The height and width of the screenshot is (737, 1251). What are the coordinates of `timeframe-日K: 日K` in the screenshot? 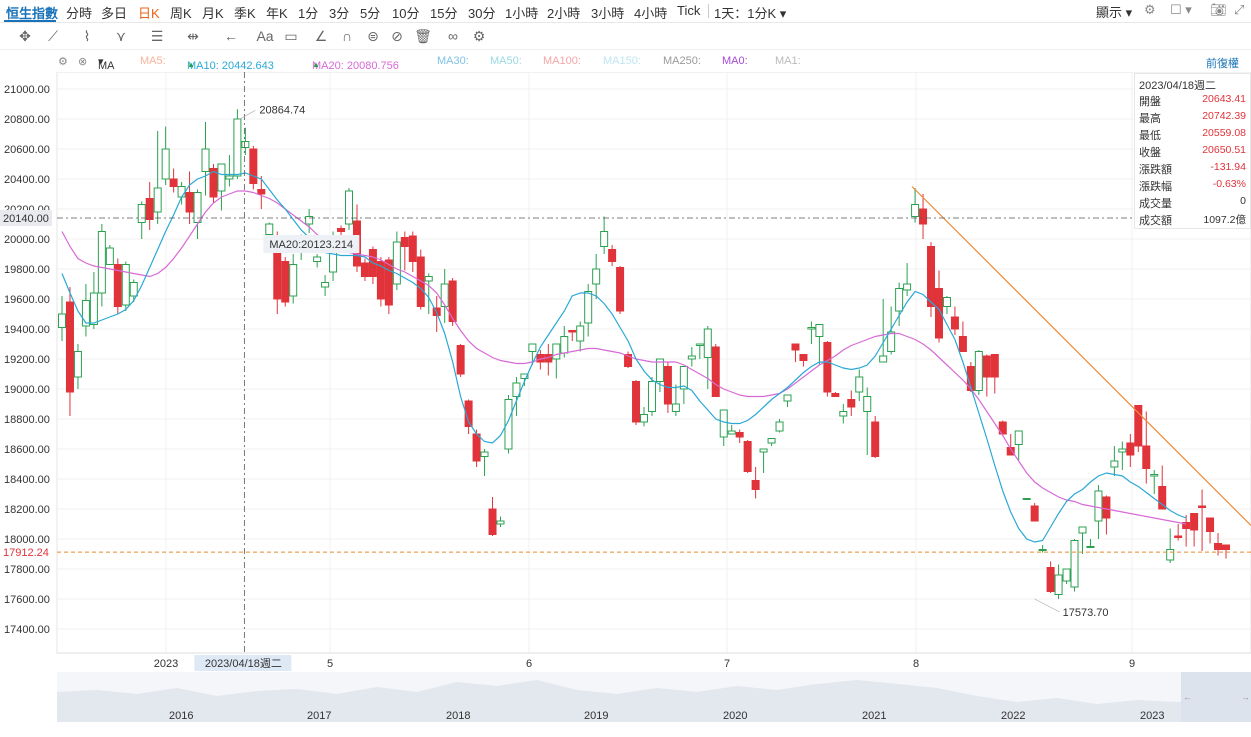 It's located at (149, 13).